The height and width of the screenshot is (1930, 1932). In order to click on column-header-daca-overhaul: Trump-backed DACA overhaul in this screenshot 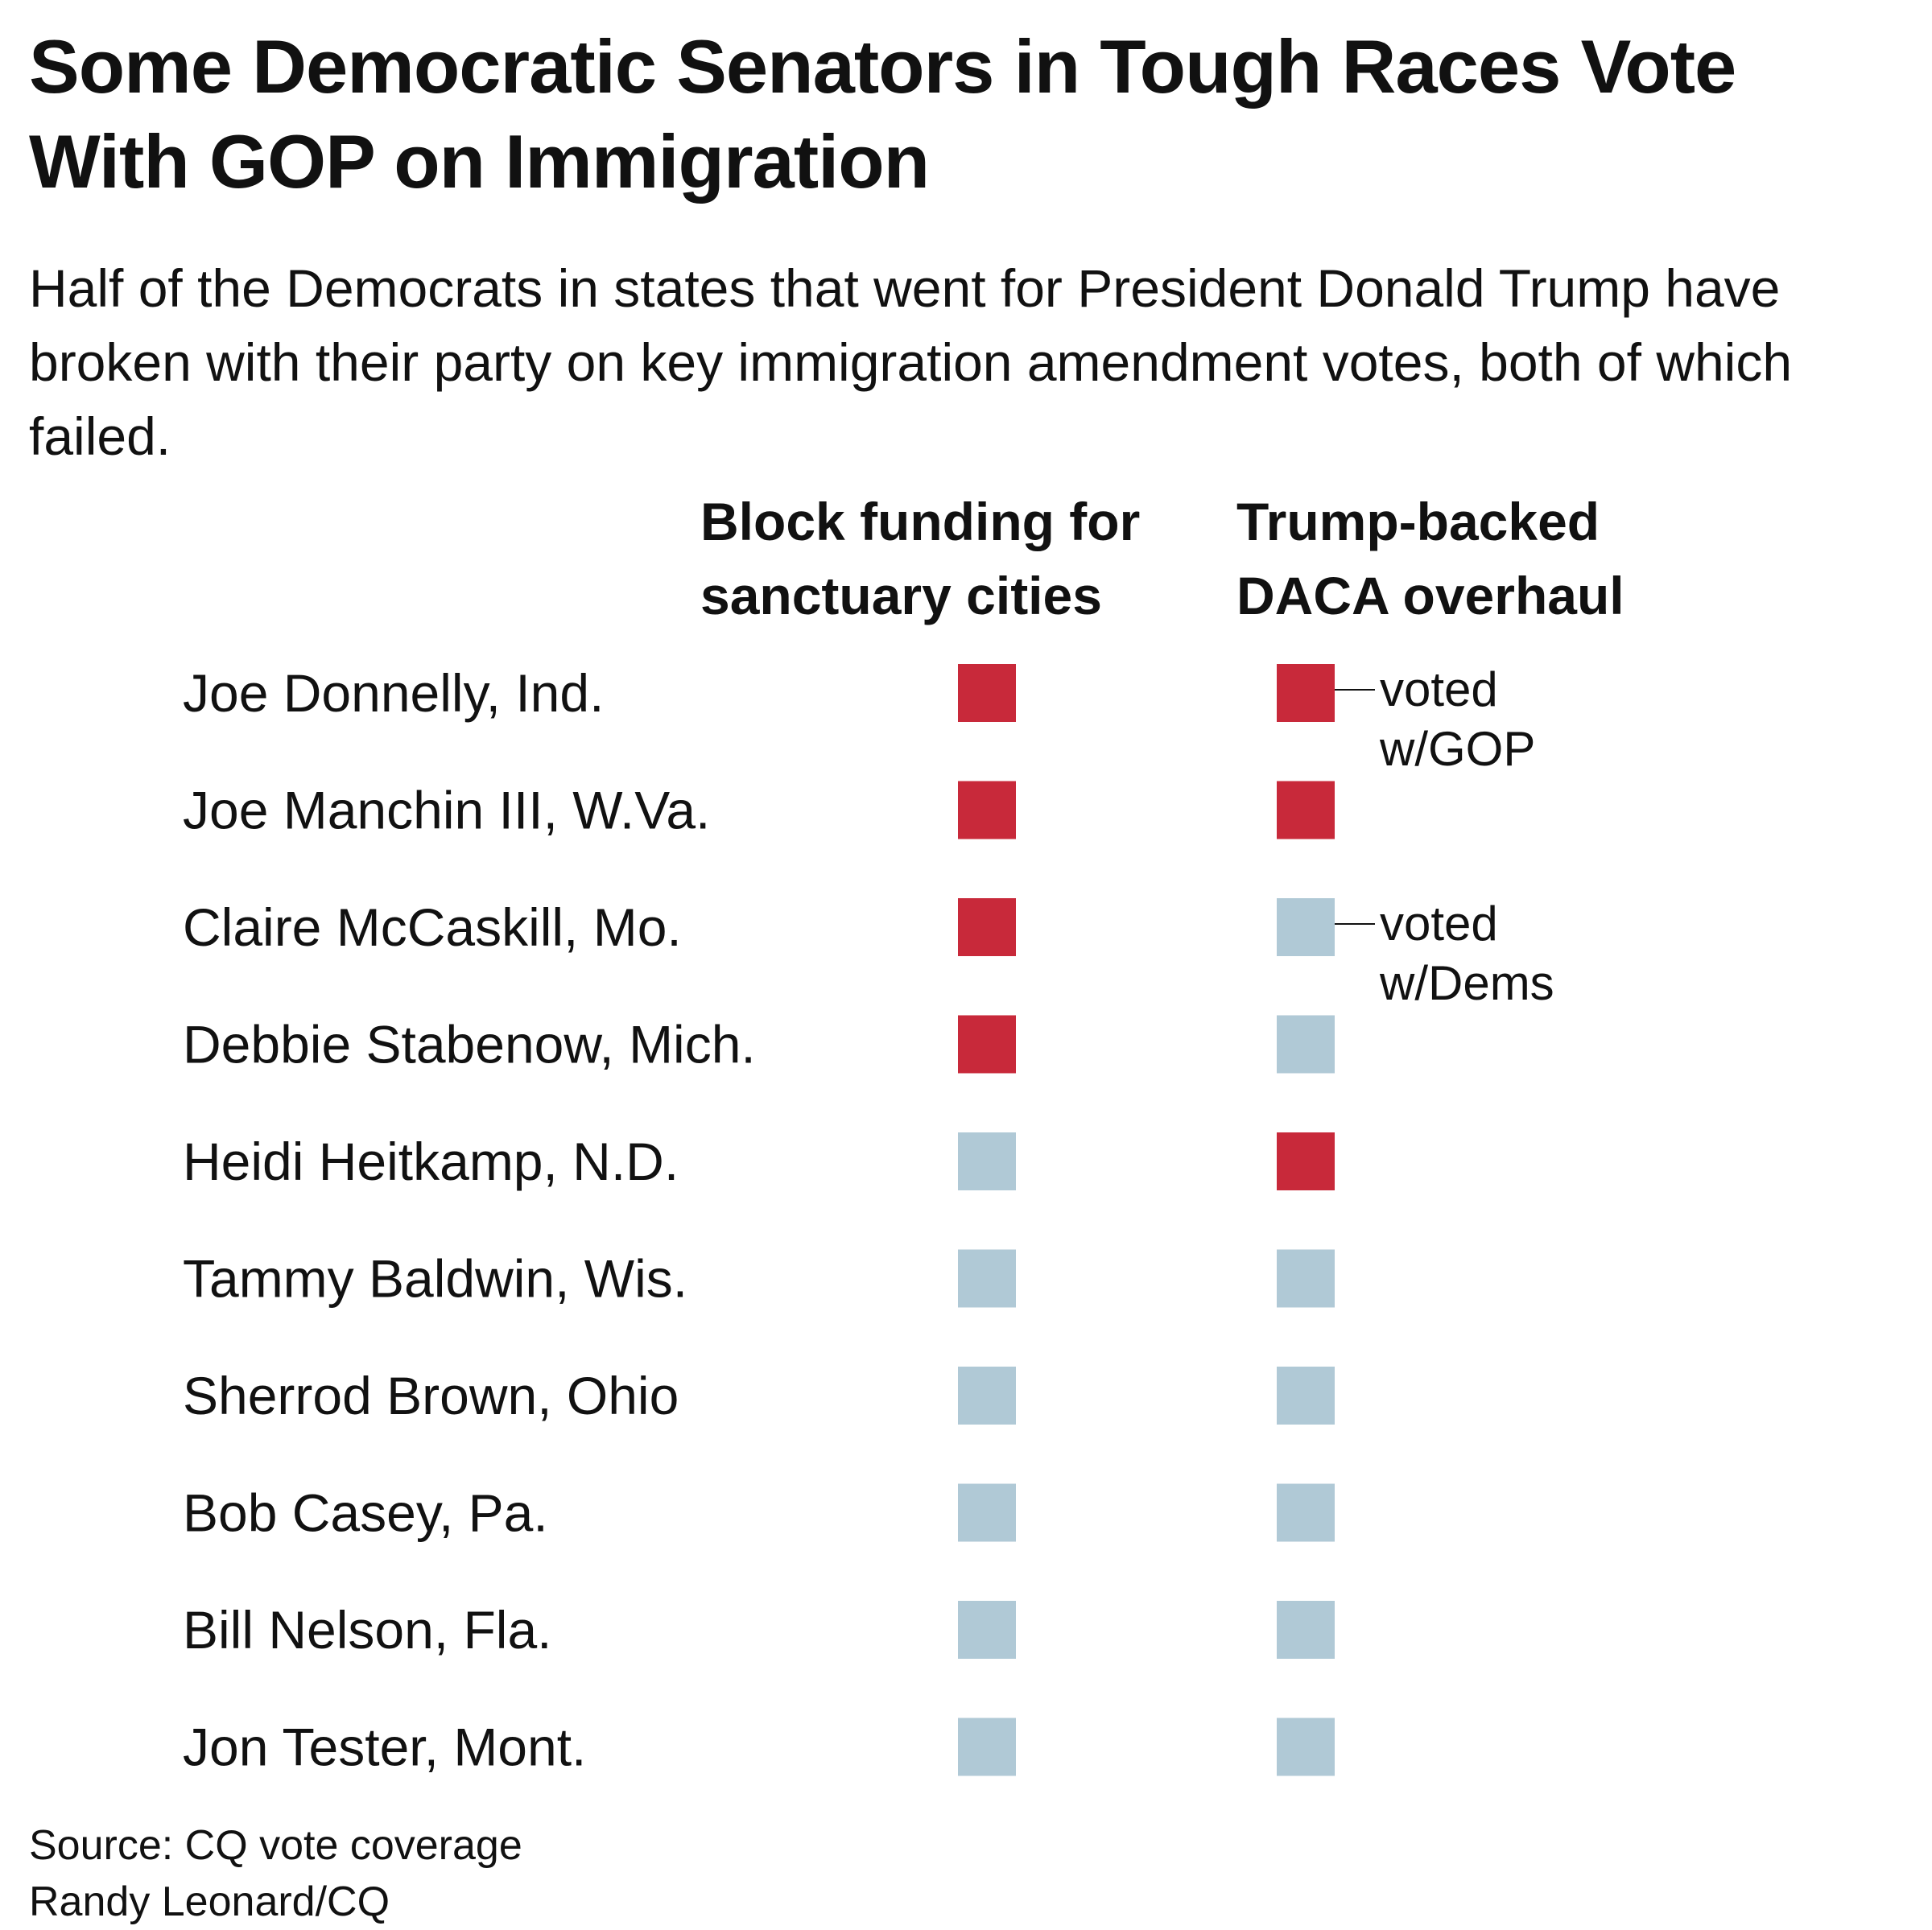, I will do `click(1430, 558)`.